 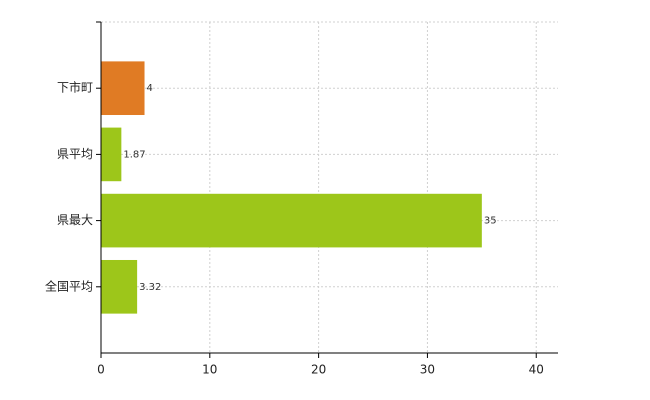 I want to click on x-tick-label: 10, so click(x=209, y=370).